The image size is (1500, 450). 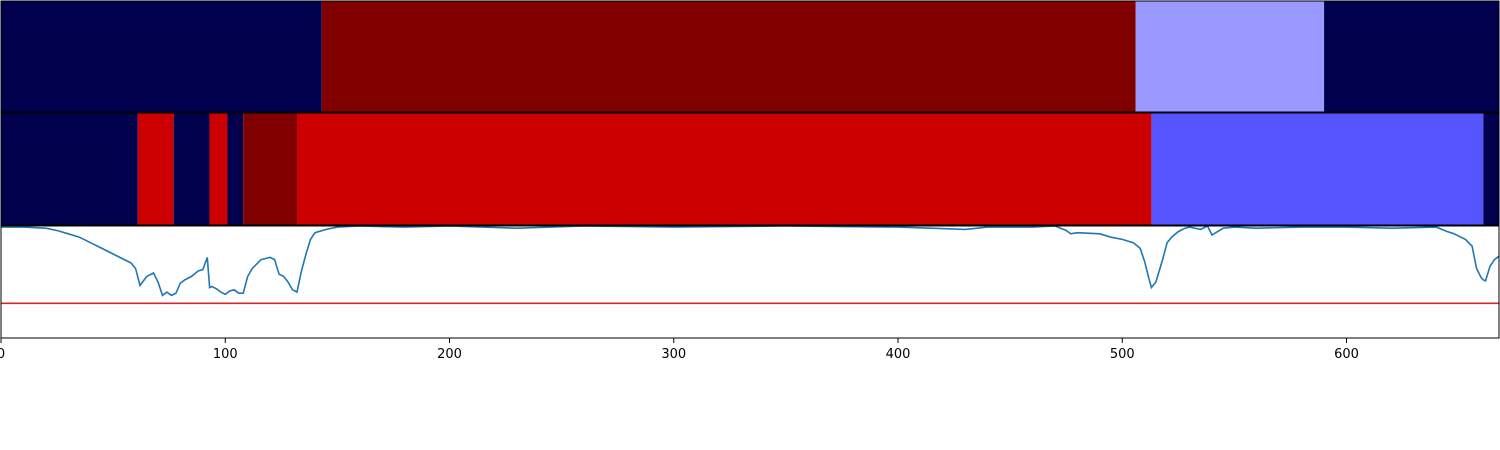 What do you see at coordinates (1346, 354) in the screenshot?
I see `x-tick-label-6: 600` at bounding box center [1346, 354].